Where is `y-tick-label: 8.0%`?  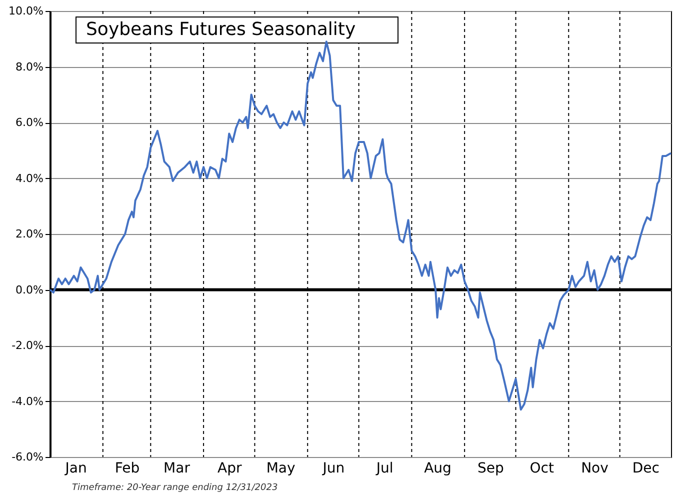
y-tick-label: 8.0% is located at coordinates (30, 67).